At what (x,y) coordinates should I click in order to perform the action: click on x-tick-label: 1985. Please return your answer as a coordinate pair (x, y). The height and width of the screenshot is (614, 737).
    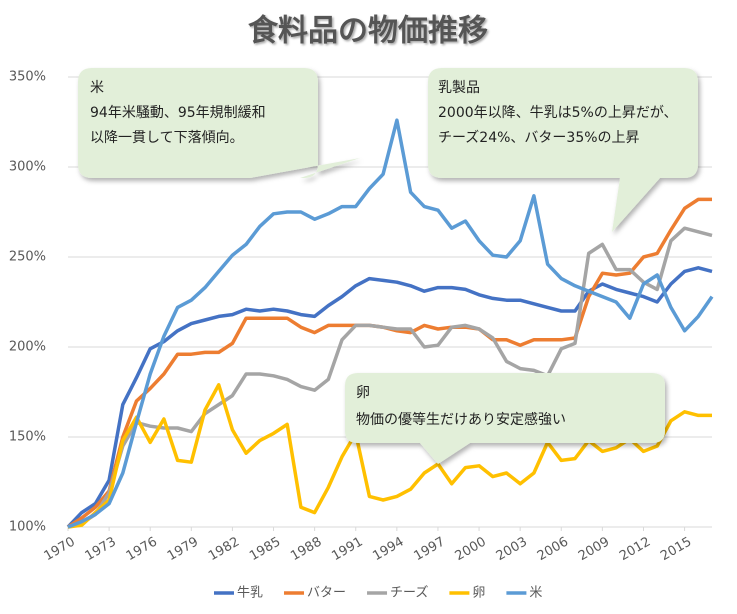
    Looking at the image, I should click on (265, 550).